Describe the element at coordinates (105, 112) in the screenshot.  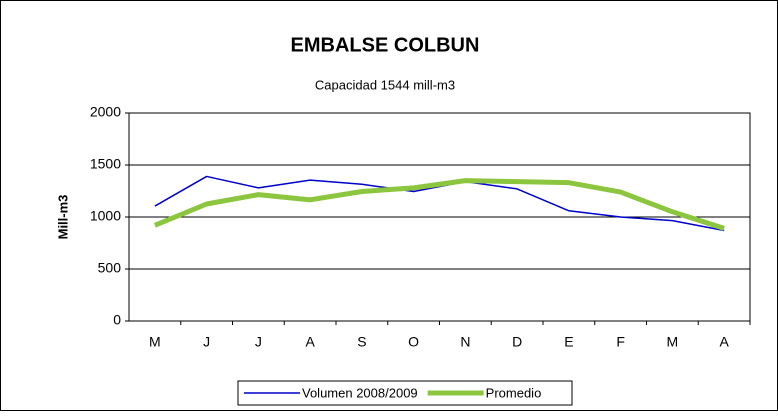
I see `y-tick-label: 2000` at that location.